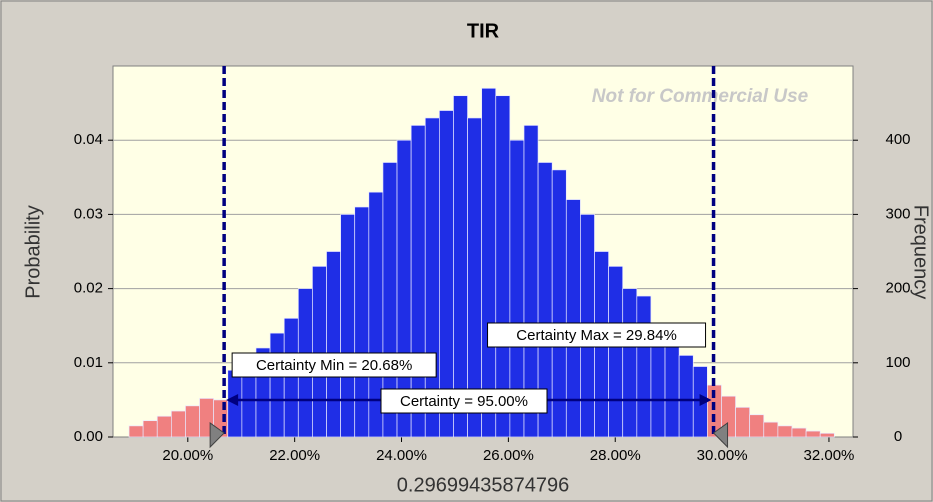 The height and width of the screenshot is (502, 933). Describe the element at coordinates (88, 362) in the screenshot. I see `y-tick-label: 0.01` at that location.